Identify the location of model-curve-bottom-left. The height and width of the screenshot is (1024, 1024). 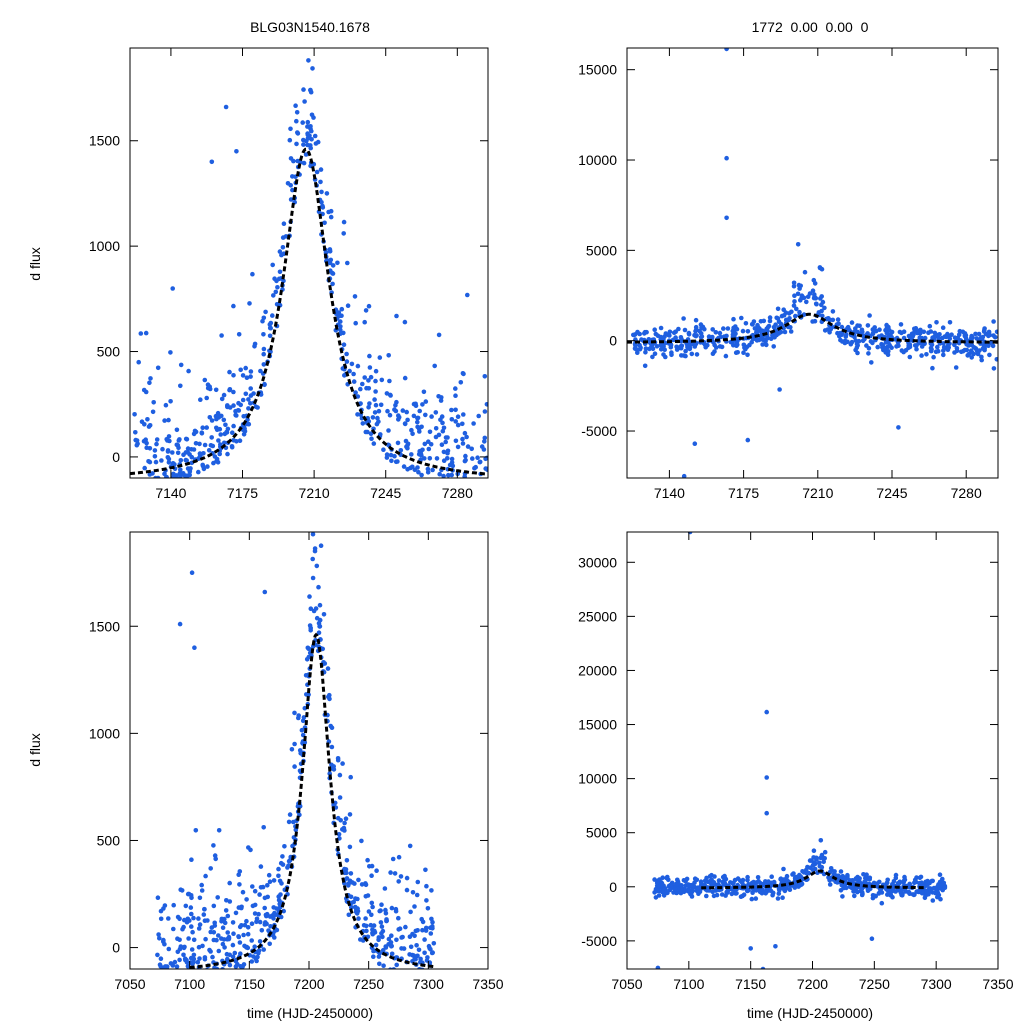
(312, 800).